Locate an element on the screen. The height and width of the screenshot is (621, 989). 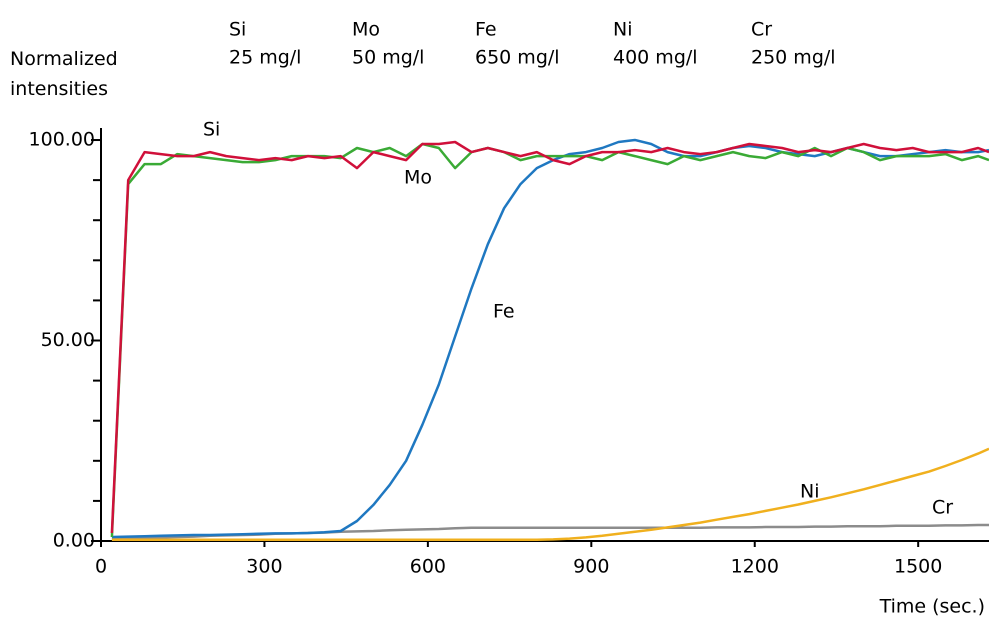
x-tick-label: 300 is located at coordinates (264, 567).